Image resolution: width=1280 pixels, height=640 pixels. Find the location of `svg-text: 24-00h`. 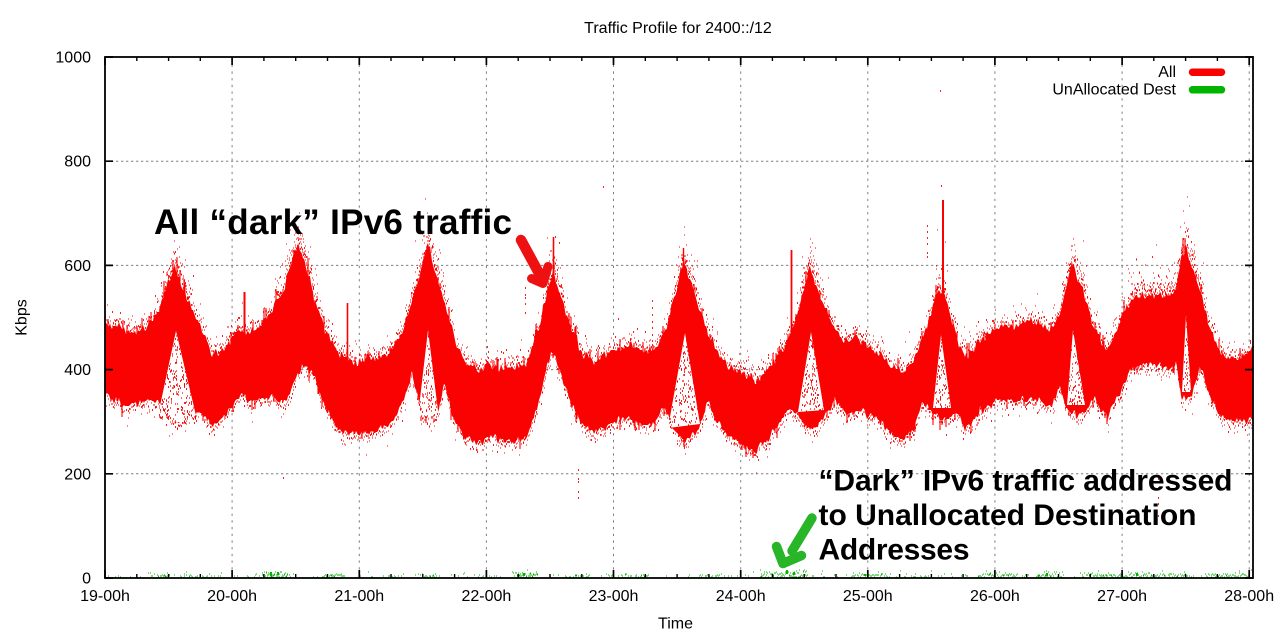

svg-text: 24-00h is located at coordinates (741, 596).